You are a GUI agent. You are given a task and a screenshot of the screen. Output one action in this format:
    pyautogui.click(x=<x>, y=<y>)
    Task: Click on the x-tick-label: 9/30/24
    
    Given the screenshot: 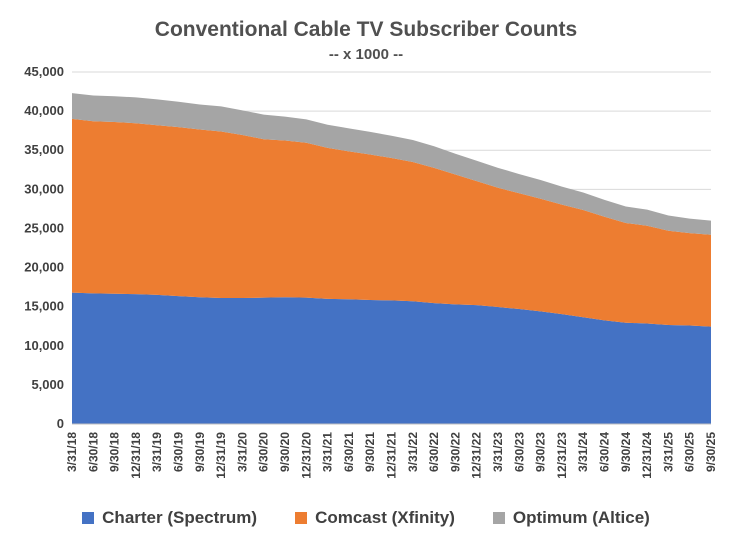 What is the action you would take?
    pyautogui.click(x=626, y=452)
    